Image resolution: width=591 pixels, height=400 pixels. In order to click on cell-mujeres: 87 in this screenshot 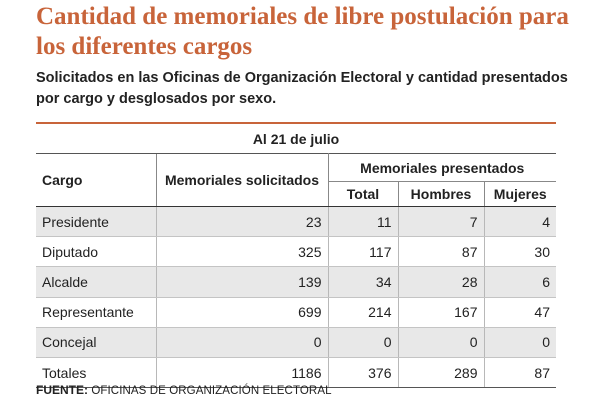, I will do `click(520, 373)`.